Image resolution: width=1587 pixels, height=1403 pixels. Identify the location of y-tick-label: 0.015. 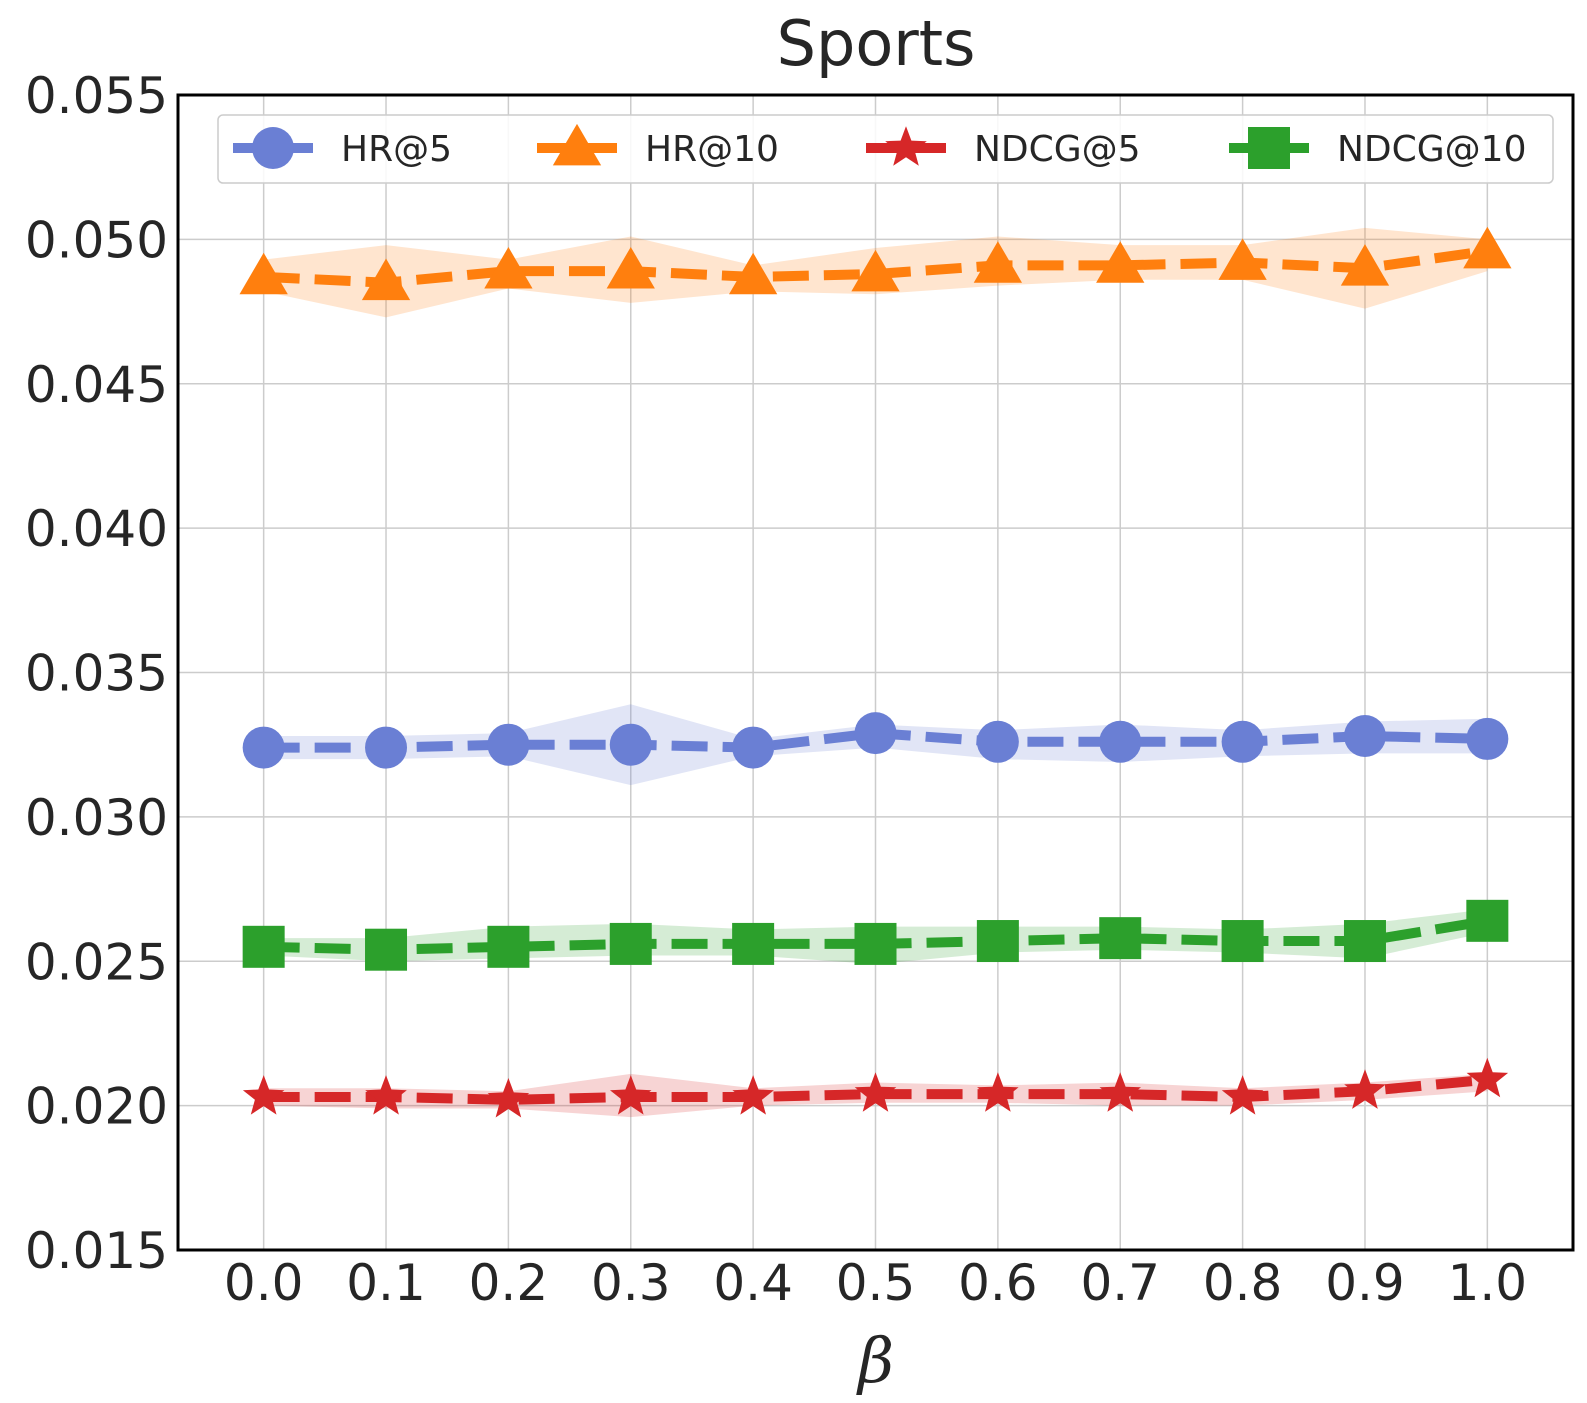
(96, 1251).